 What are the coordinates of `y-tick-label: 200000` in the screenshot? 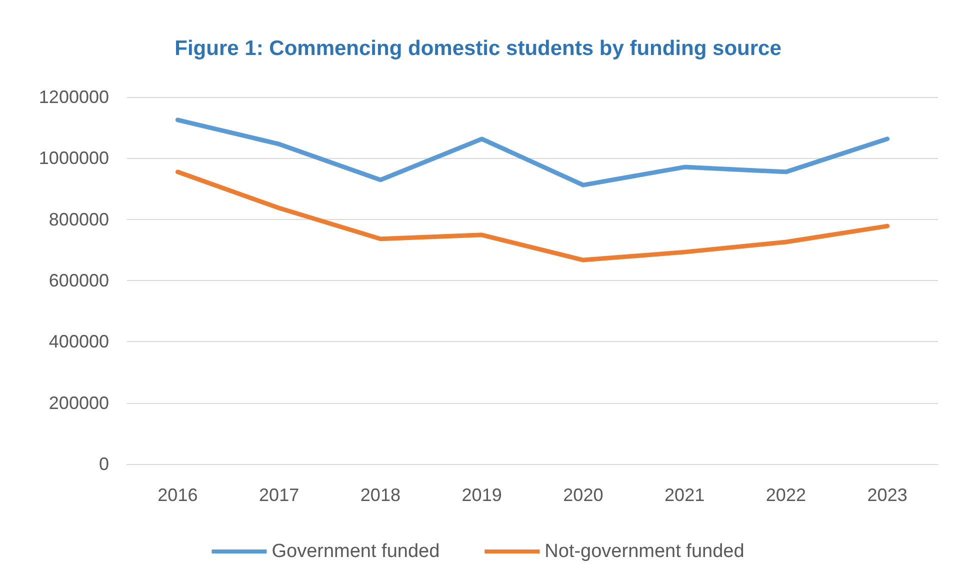 It's located at (78, 402).